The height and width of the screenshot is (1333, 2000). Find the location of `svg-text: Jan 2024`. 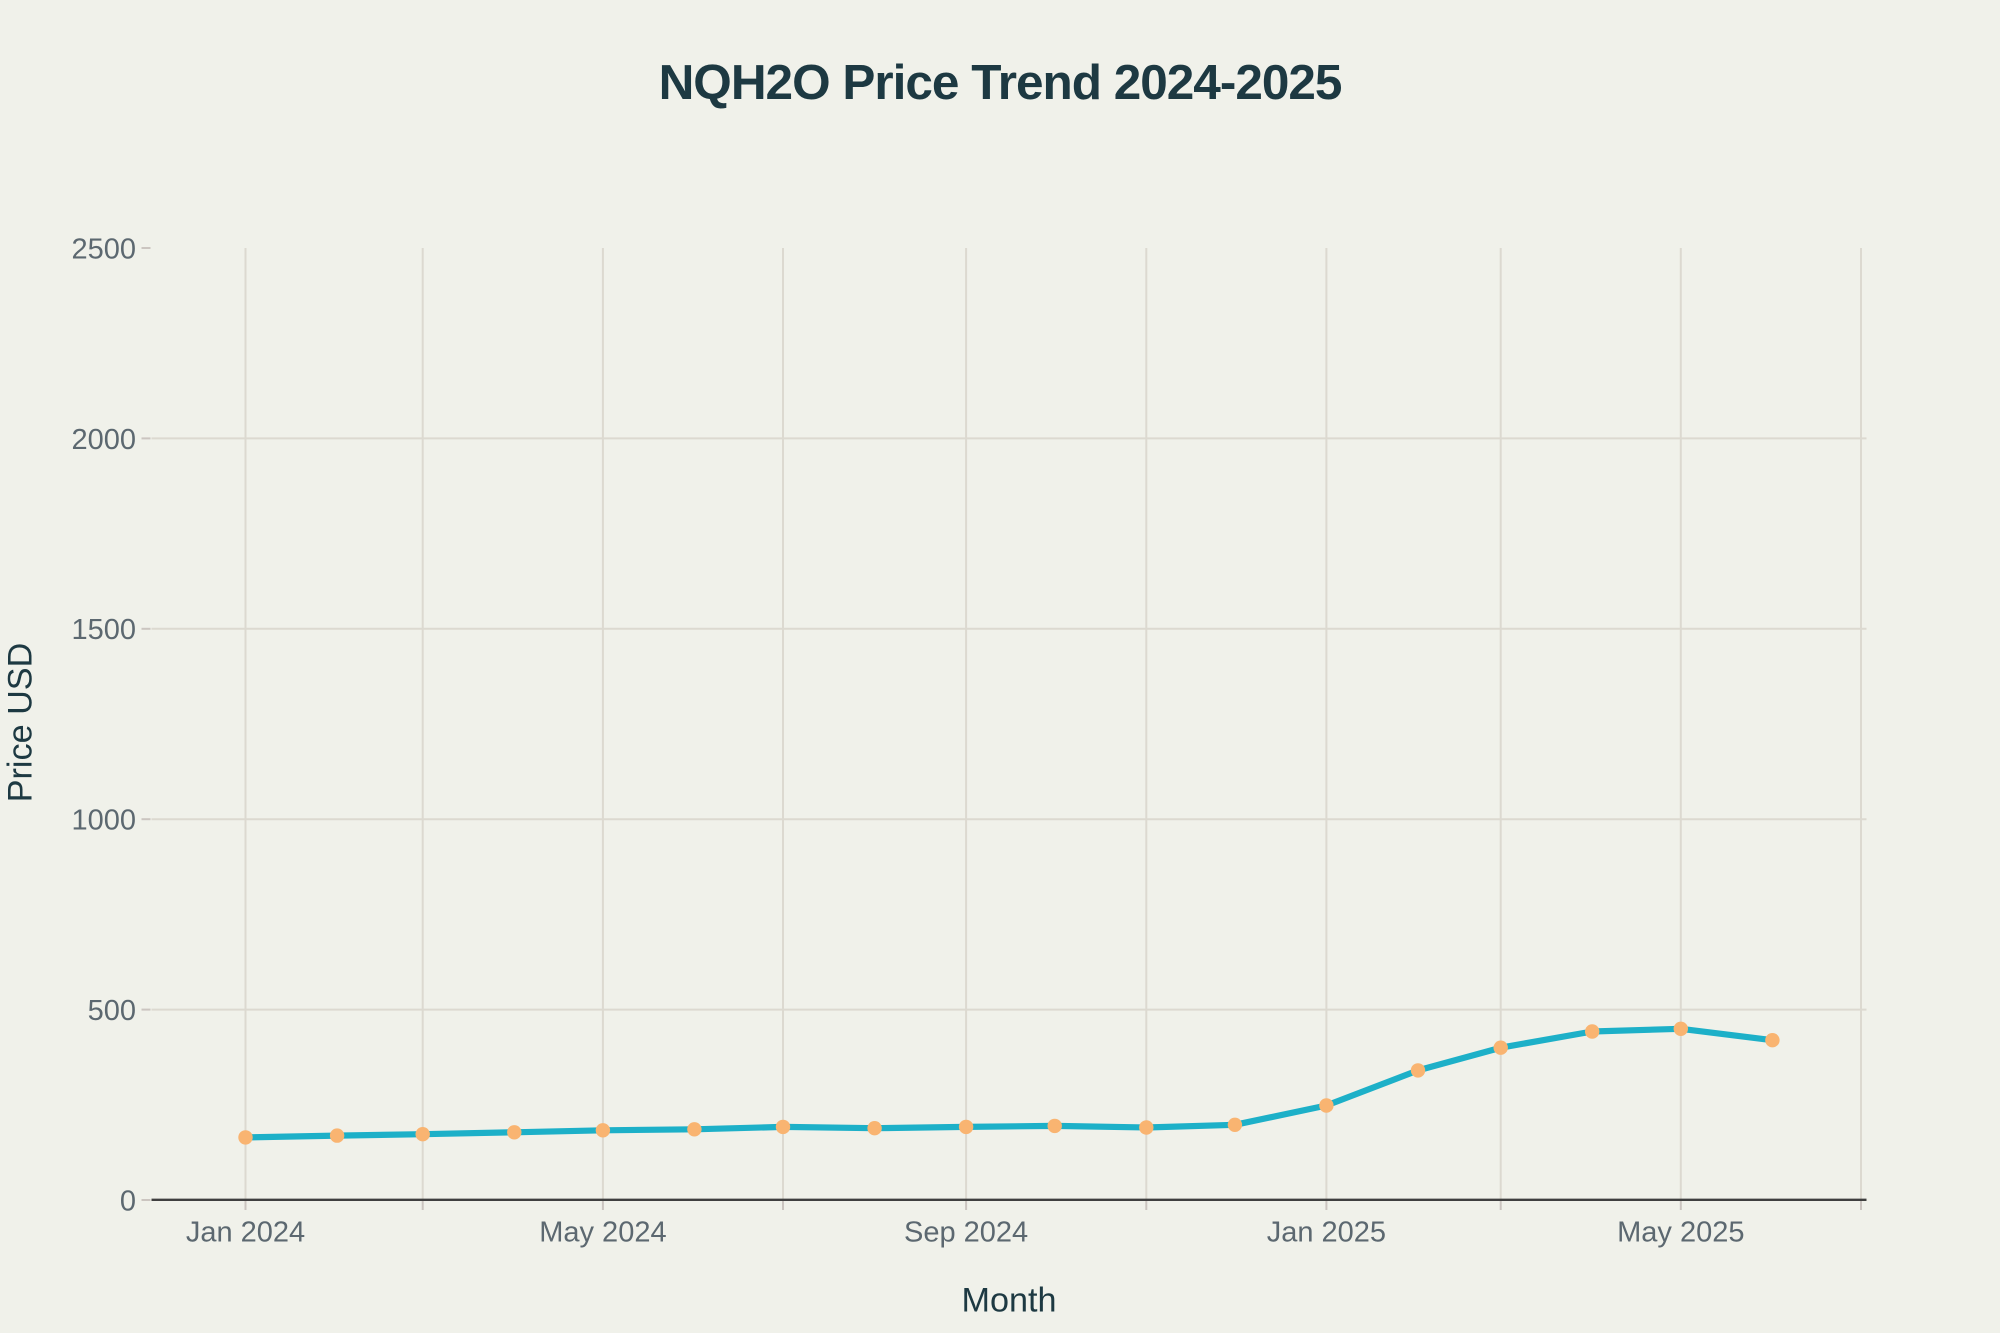

svg-text: Jan 2024 is located at coordinates (245, 1233).